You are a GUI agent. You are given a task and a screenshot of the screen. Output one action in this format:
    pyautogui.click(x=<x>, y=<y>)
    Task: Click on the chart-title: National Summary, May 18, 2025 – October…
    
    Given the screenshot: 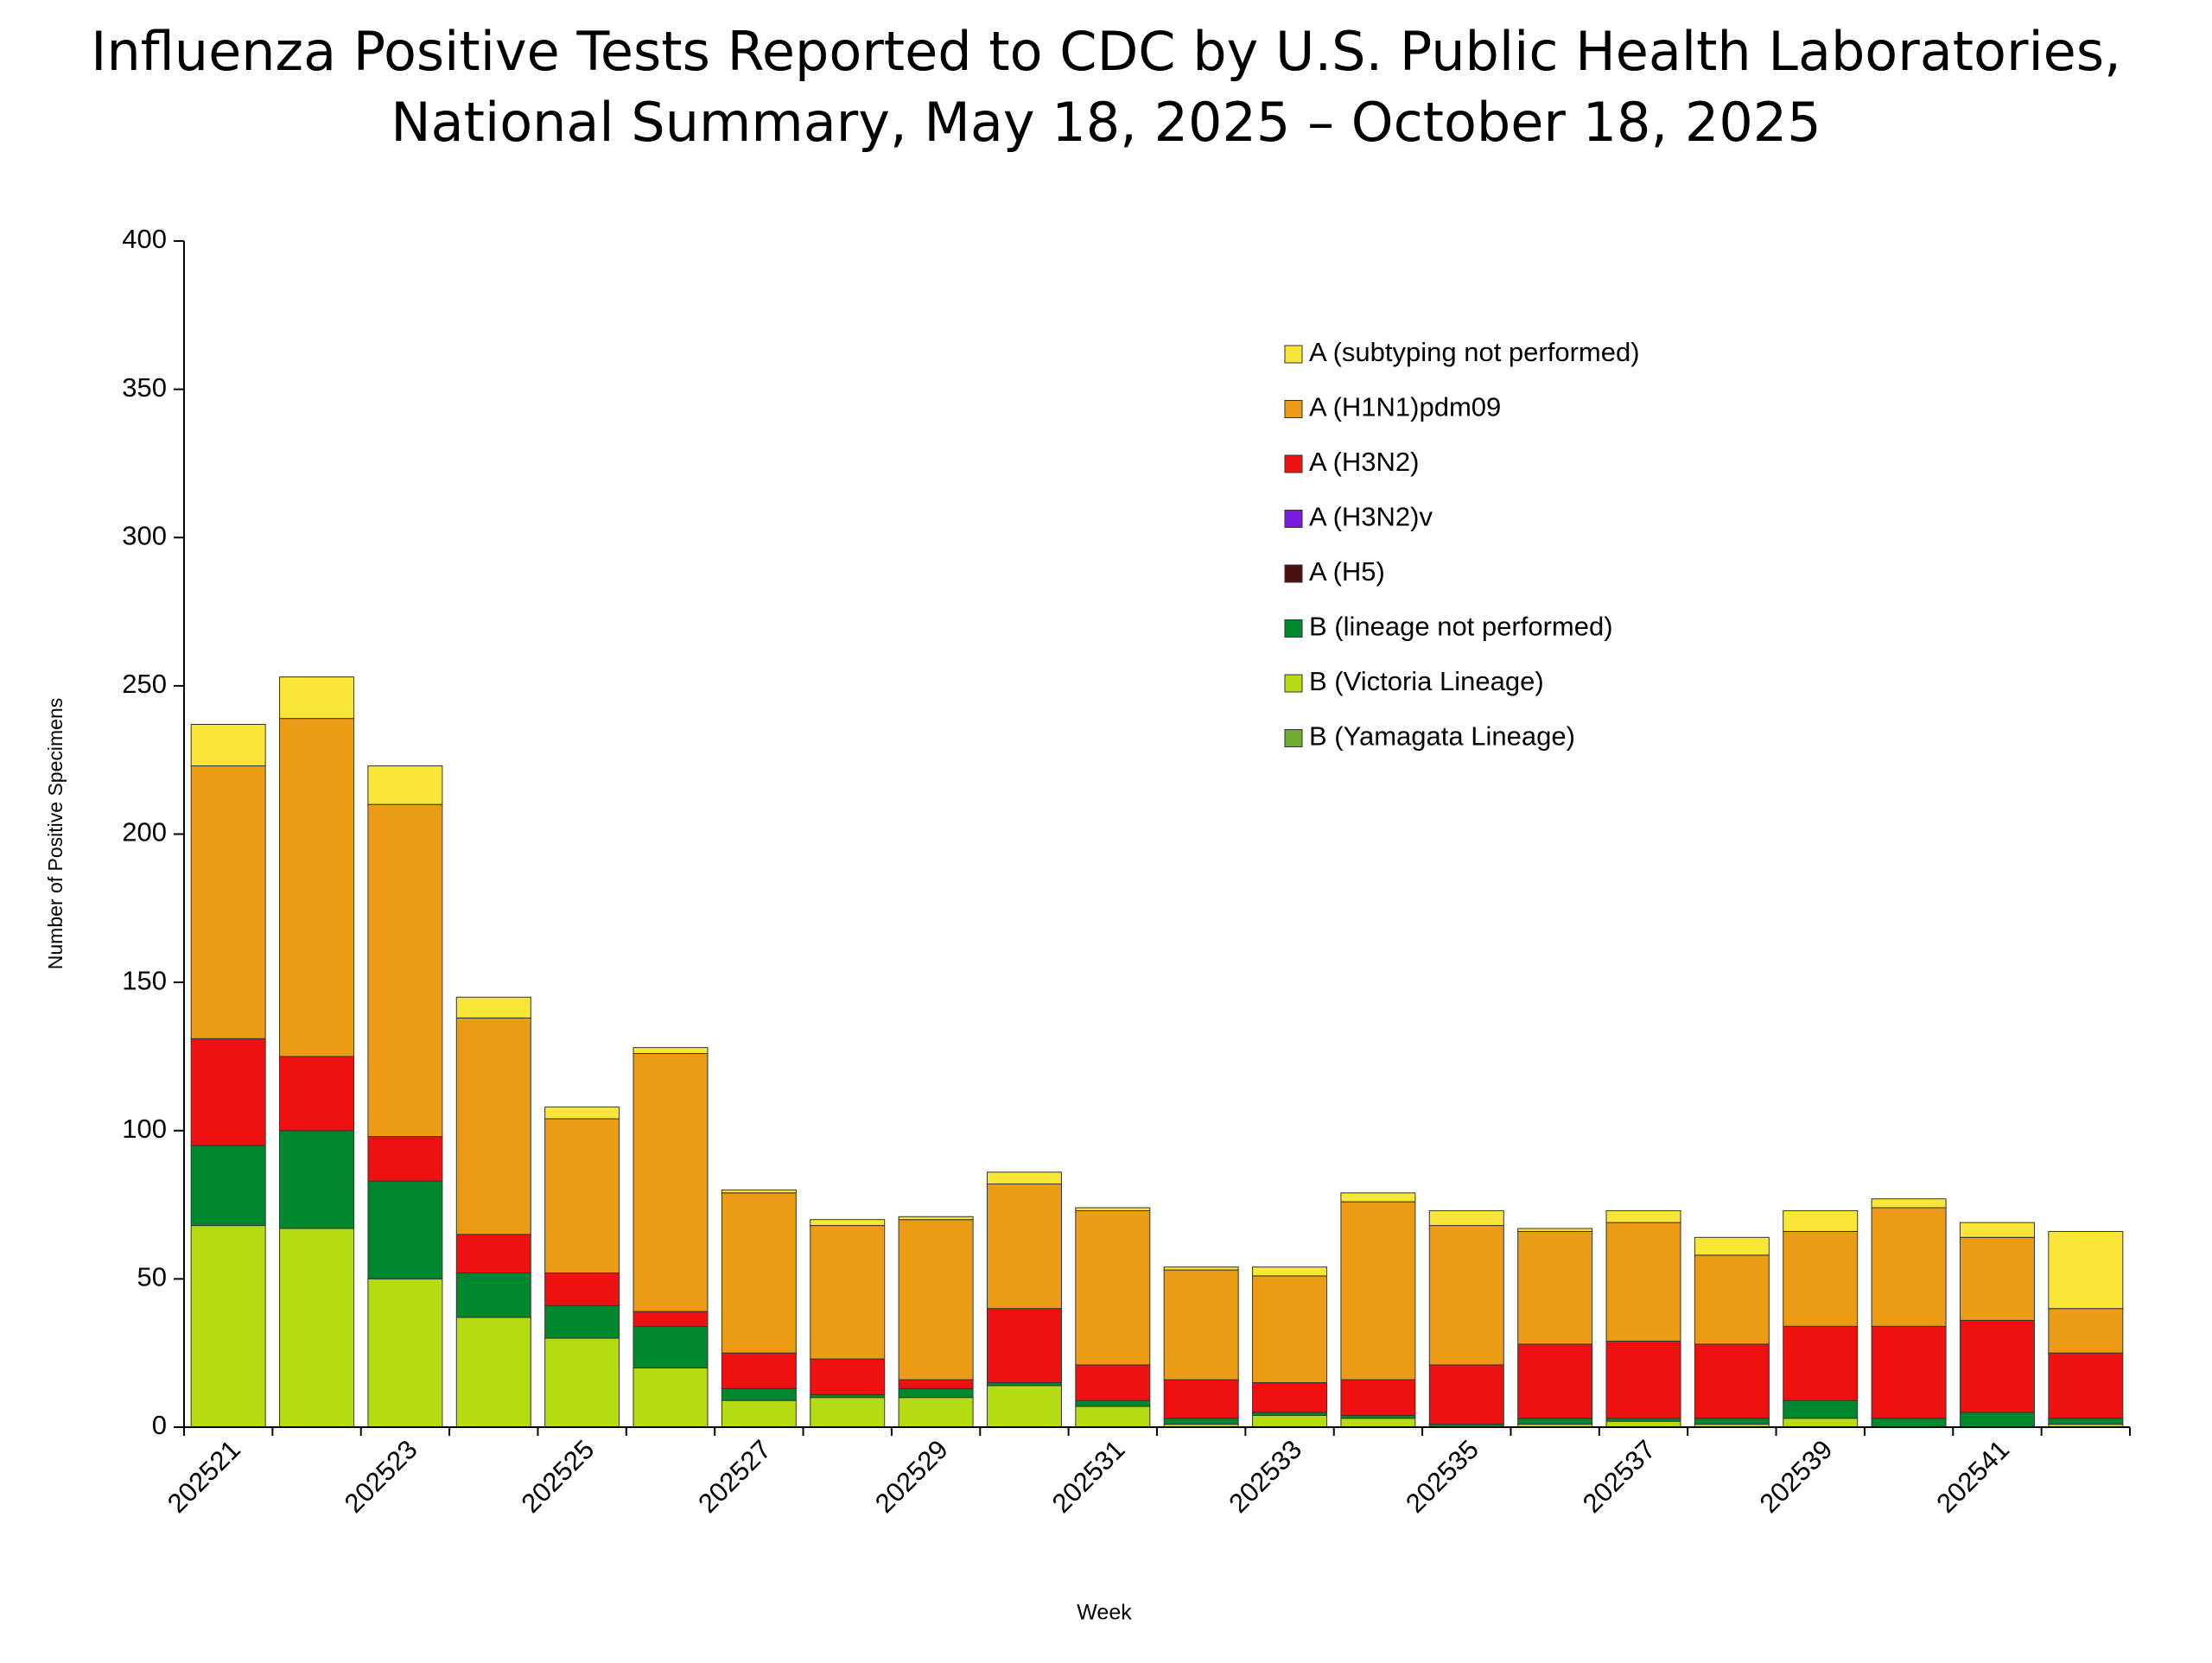 What is the action you would take?
    pyautogui.click(x=1106, y=123)
    